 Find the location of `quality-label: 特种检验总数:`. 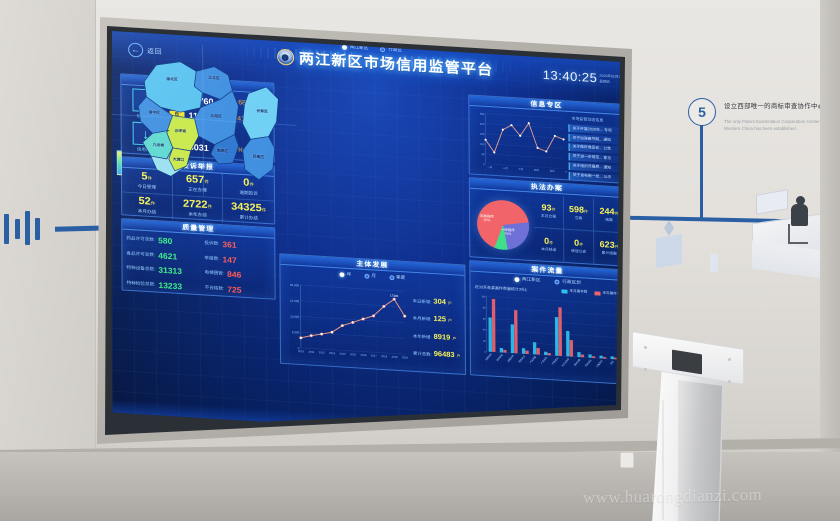

quality-label: 特种检验总数: is located at coordinates (141, 283).